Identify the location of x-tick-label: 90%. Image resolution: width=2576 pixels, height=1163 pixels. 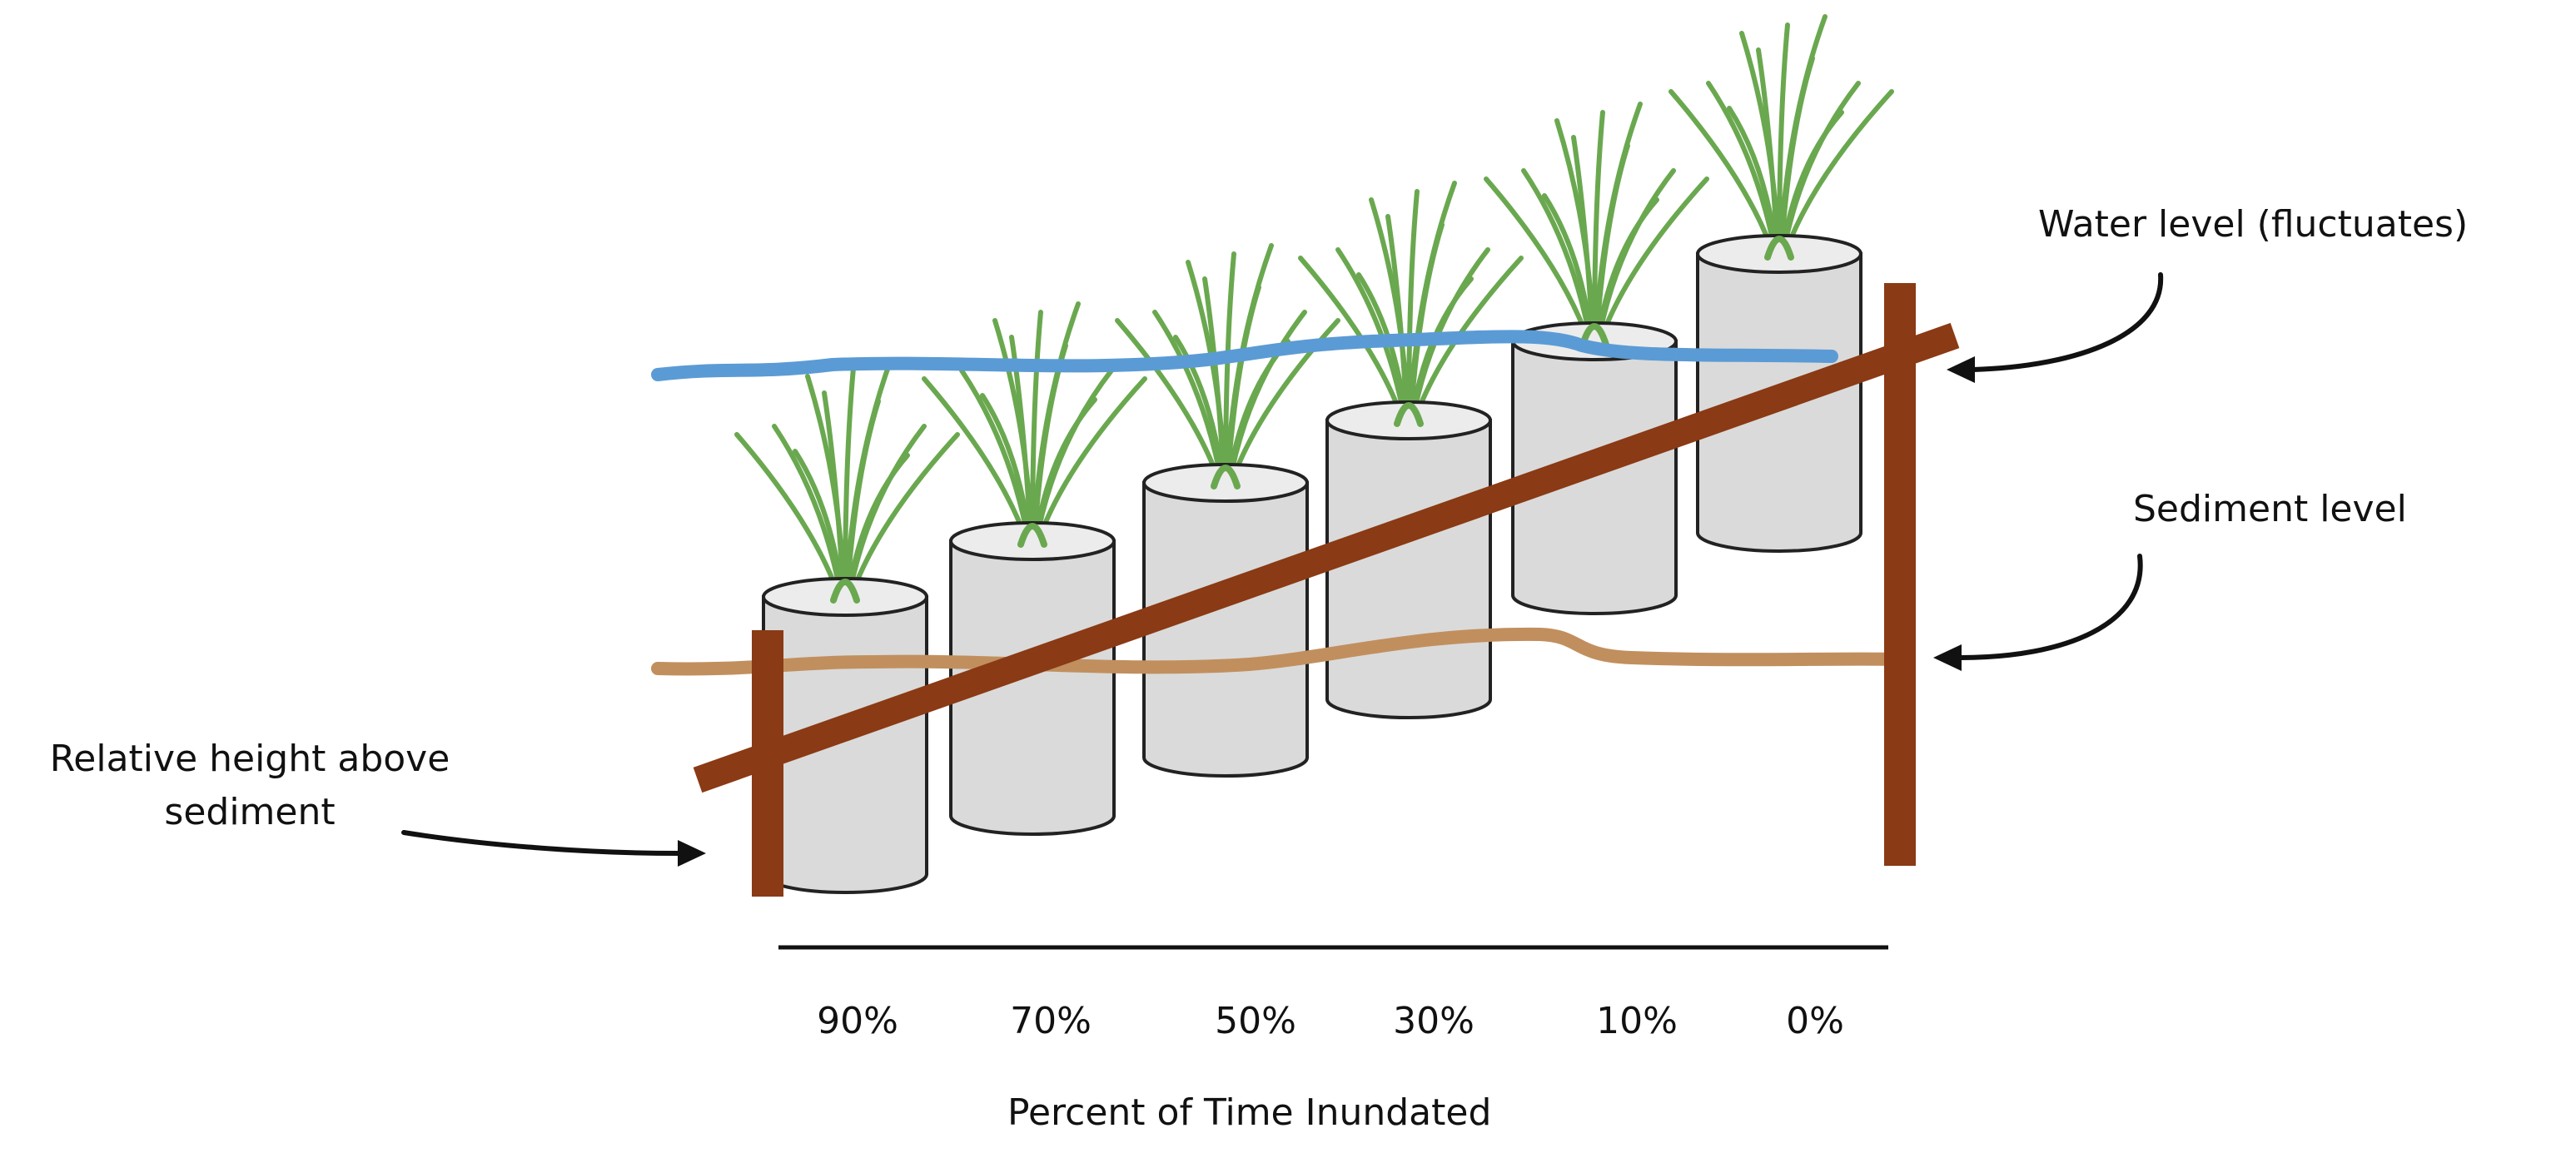
(857, 1021).